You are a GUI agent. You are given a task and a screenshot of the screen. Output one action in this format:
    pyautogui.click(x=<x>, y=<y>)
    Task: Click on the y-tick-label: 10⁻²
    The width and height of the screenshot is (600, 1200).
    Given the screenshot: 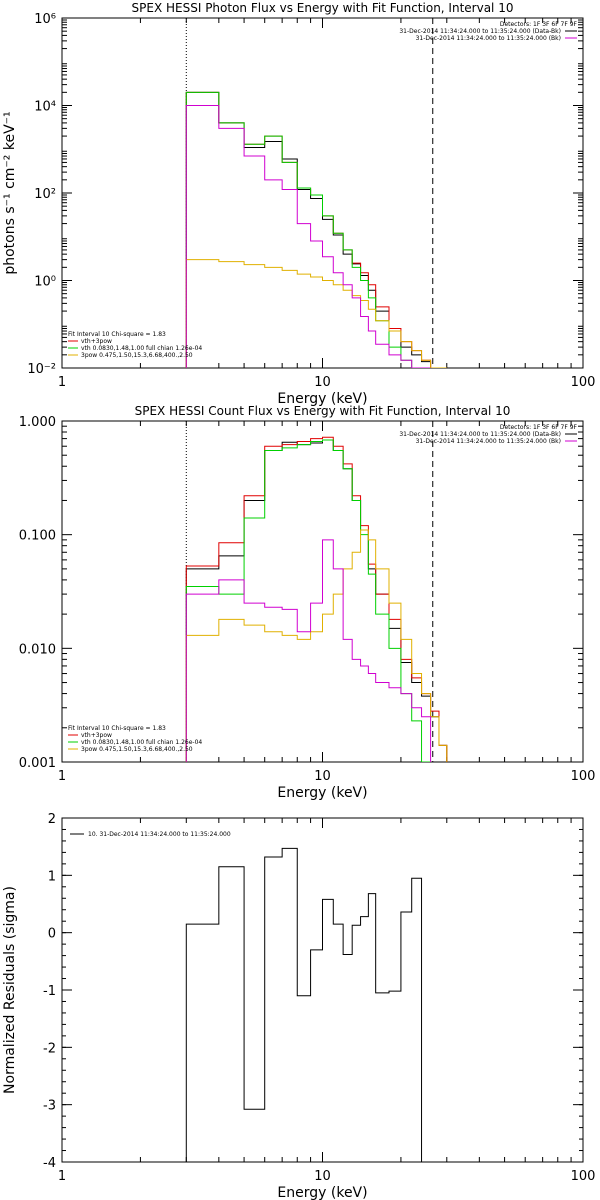 What is the action you would take?
    pyautogui.click(x=41, y=369)
    